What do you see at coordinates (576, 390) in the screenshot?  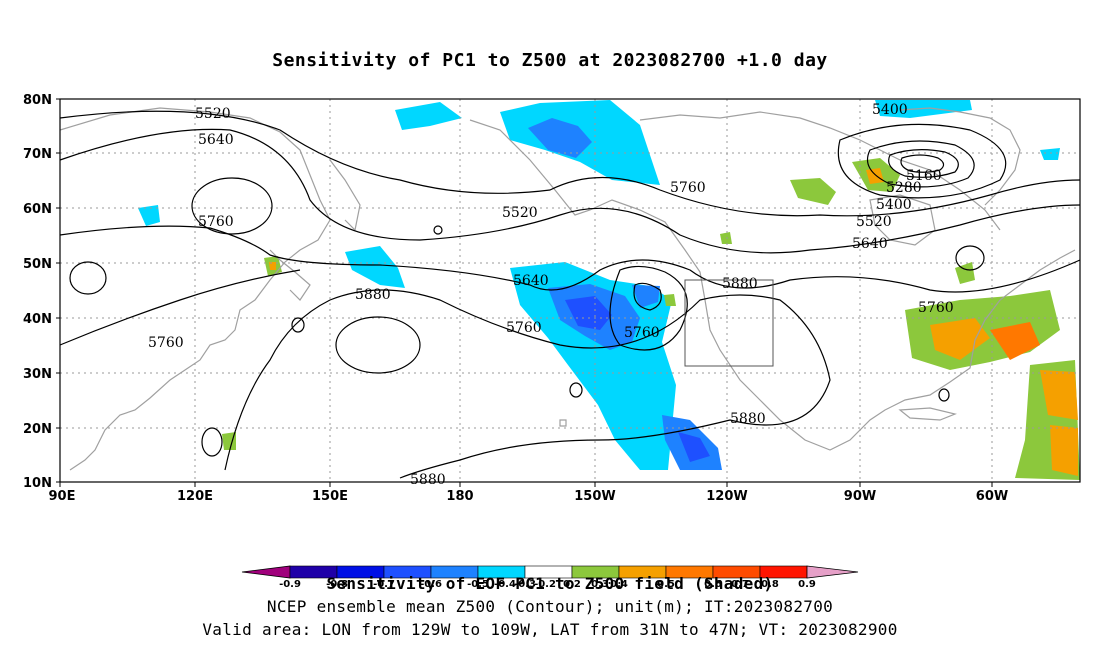 I see `contour-closed-e2` at bounding box center [576, 390].